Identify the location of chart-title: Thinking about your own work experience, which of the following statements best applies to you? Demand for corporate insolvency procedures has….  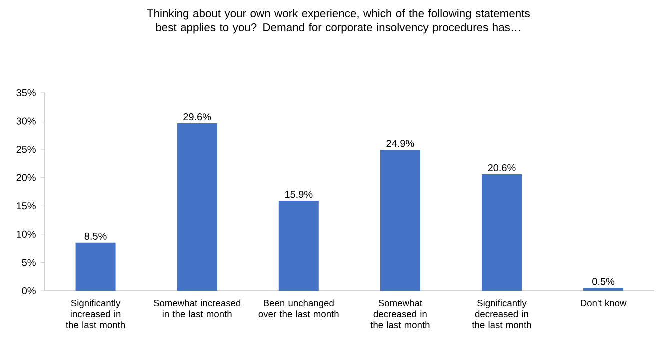
(338, 21).